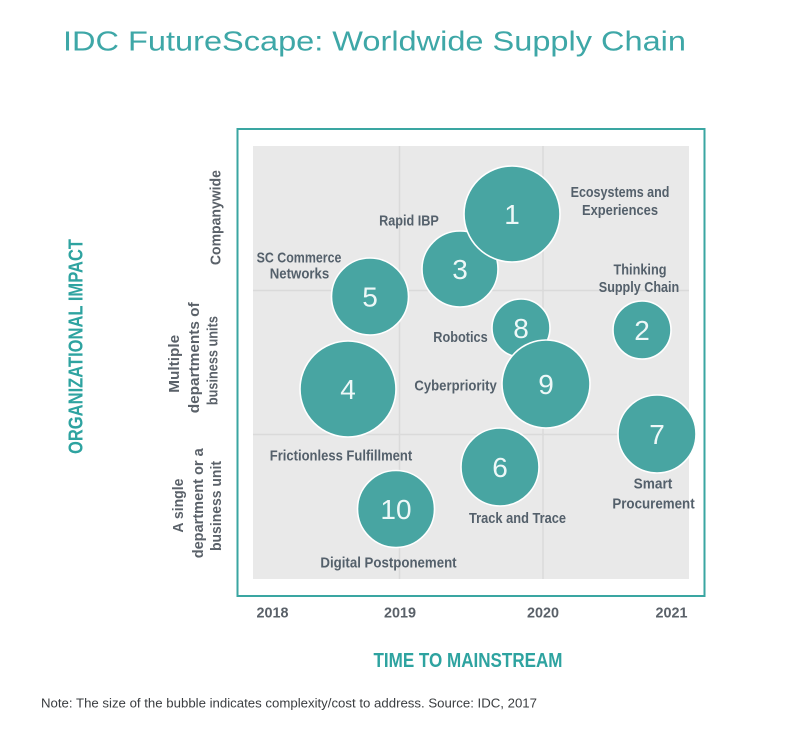  I want to click on svg-text: business unit, so click(216, 506).